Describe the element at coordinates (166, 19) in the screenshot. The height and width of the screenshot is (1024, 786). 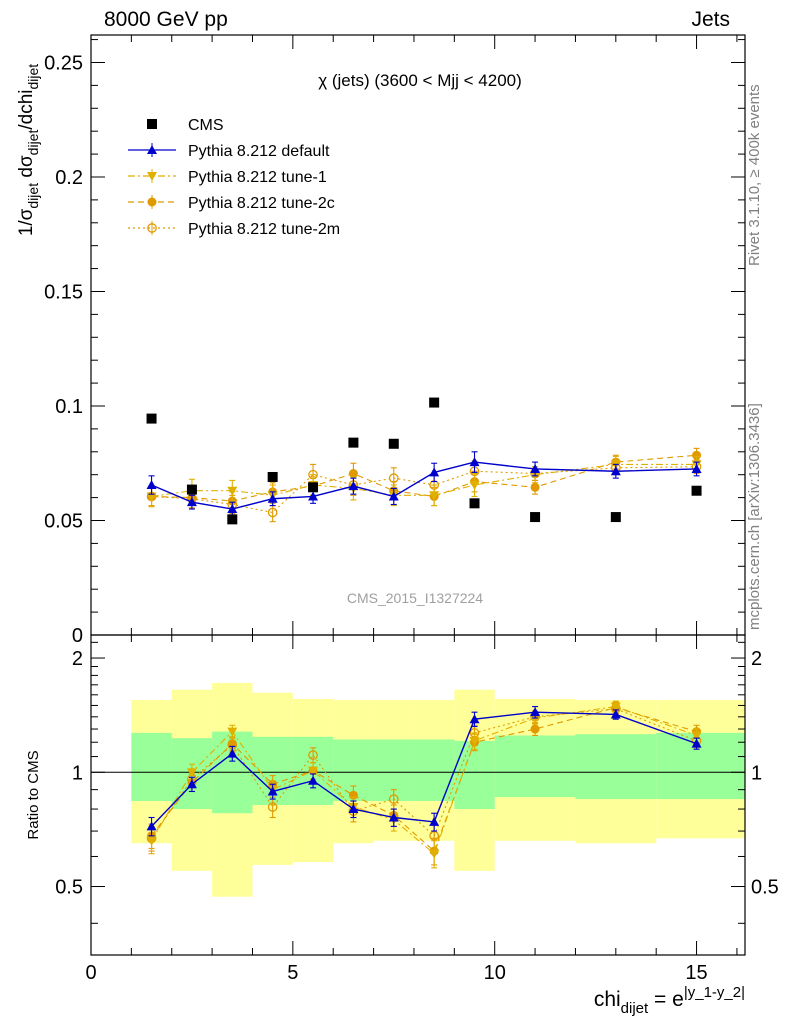
I see `header-process: 8000 GeV pp` at that location.